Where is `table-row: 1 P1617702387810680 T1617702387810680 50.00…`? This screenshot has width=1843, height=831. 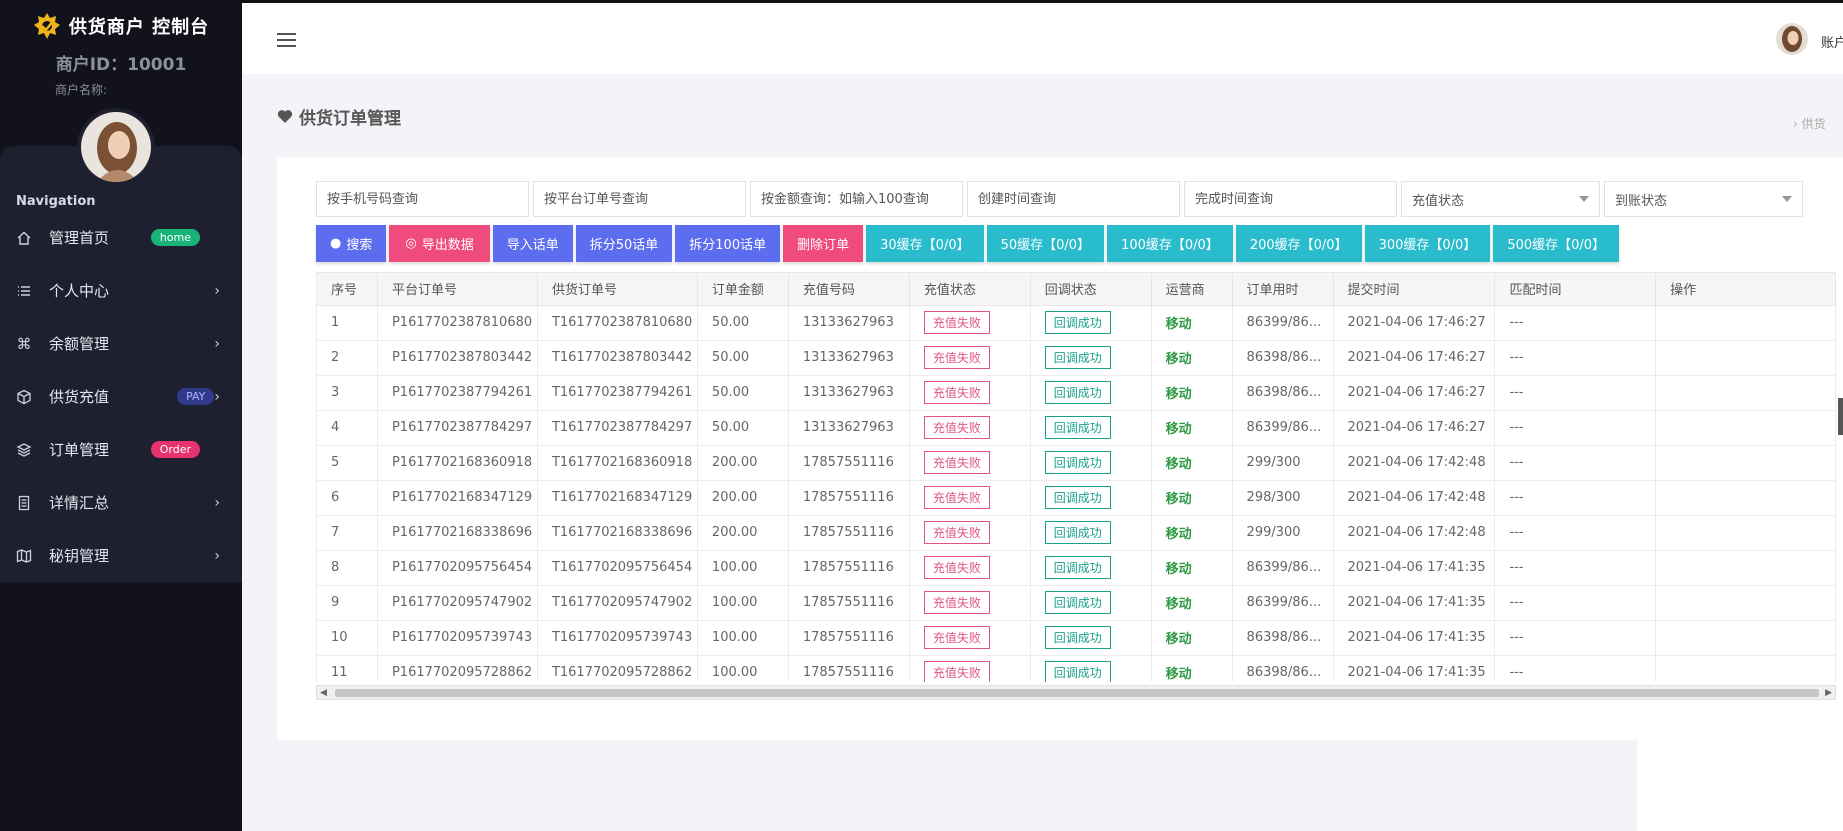 table-row: 1 P1617702387810680 T1617702387810680 50.00… is located at coordinates (1076, 323).